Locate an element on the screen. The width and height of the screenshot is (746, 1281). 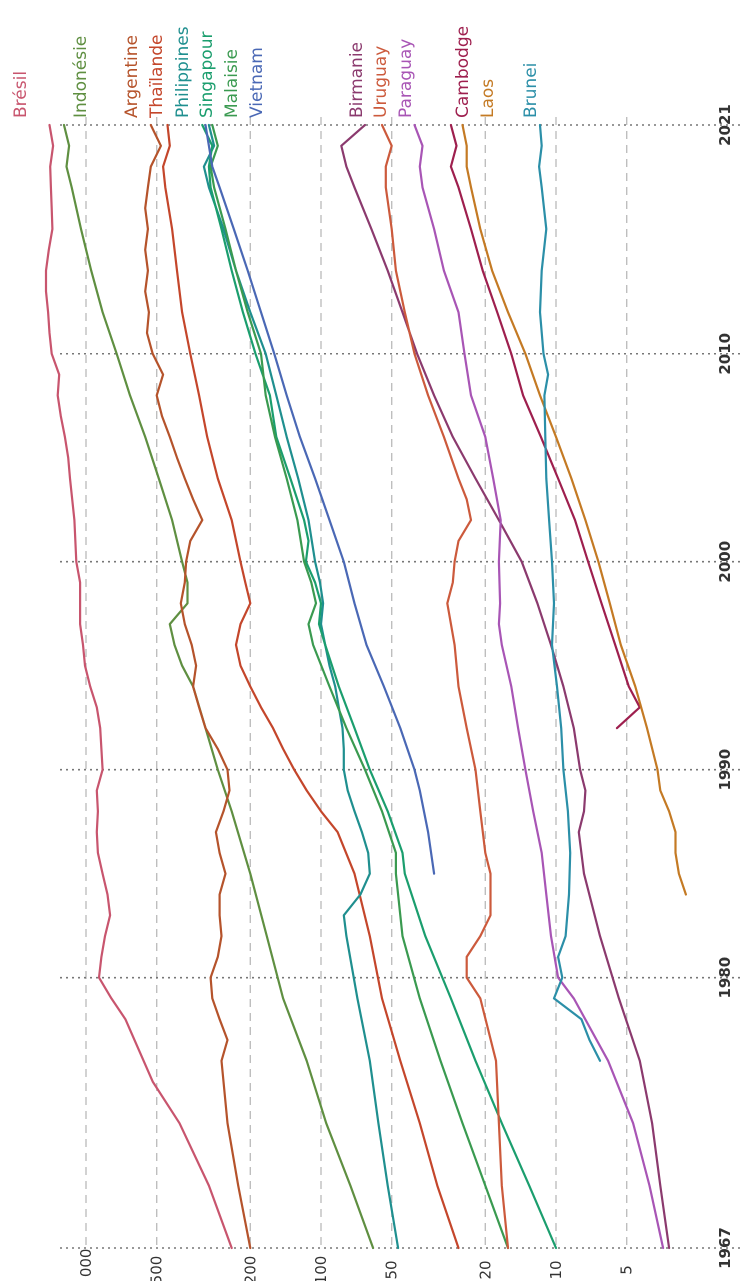
x-tick-label: 2000 is located at coordinates (725, 562).